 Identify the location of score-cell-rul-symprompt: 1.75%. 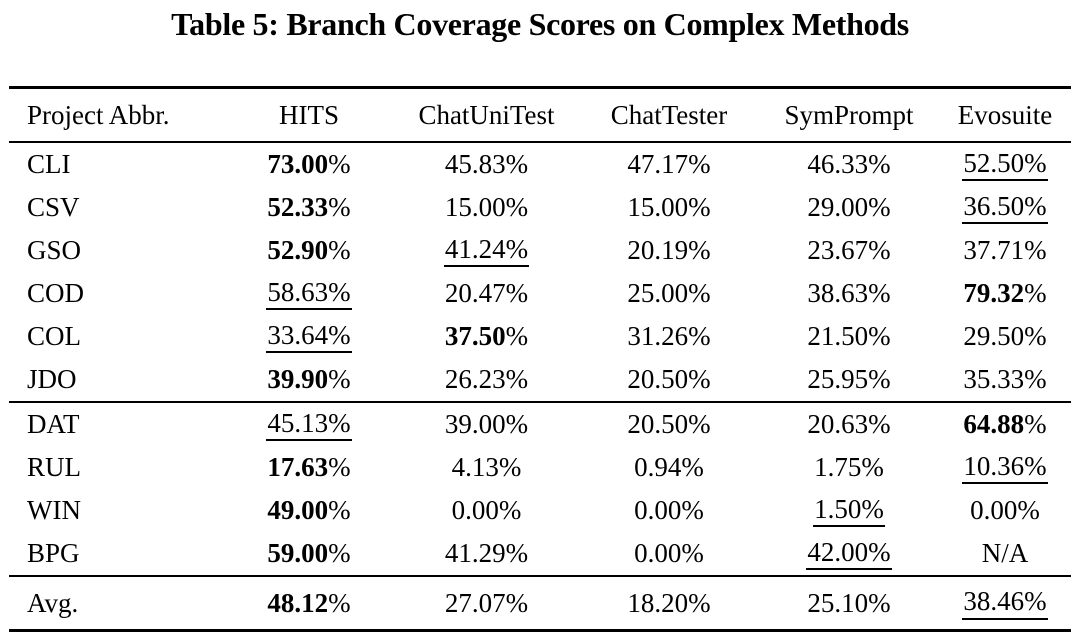
(849, 467).